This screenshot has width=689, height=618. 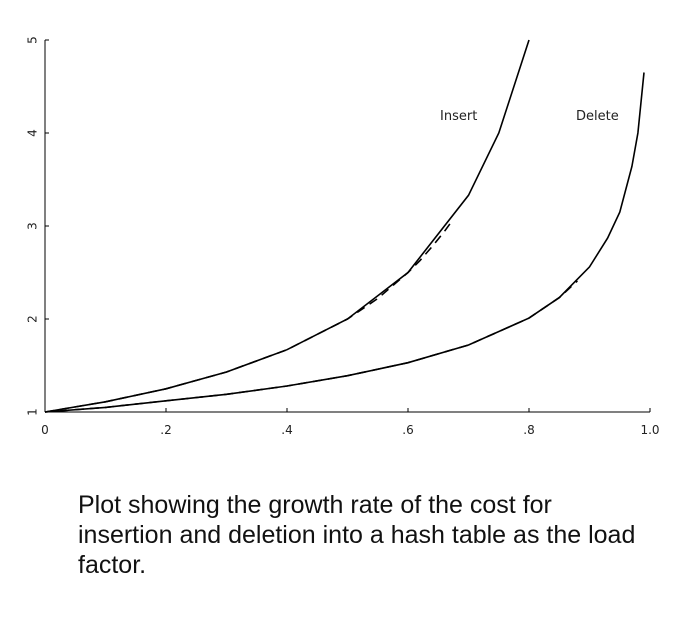 I want to click on y-tick-label: 5, so click(x=33, y=40).